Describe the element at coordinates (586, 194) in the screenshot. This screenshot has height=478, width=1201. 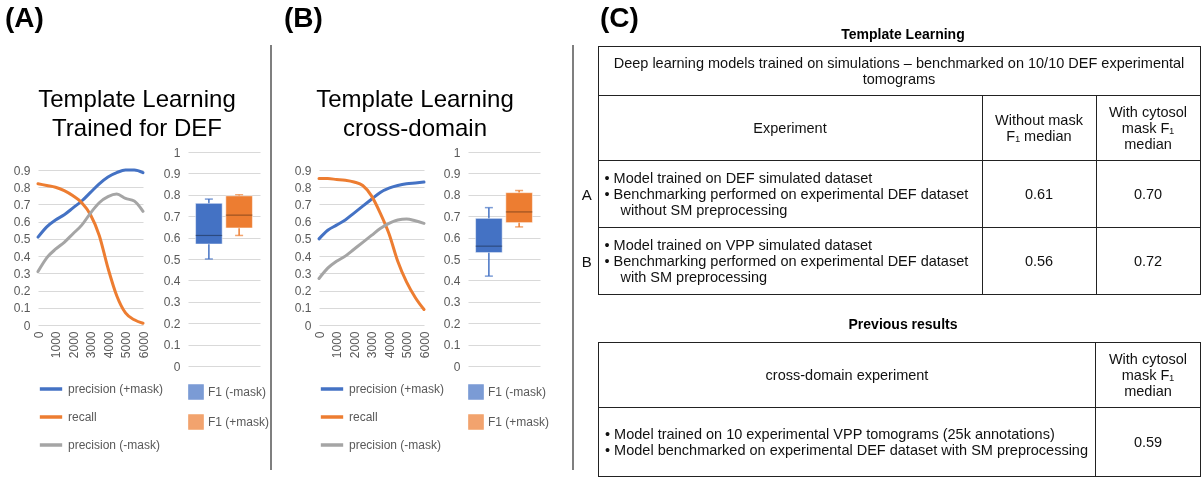
I see `text: A` at that location.